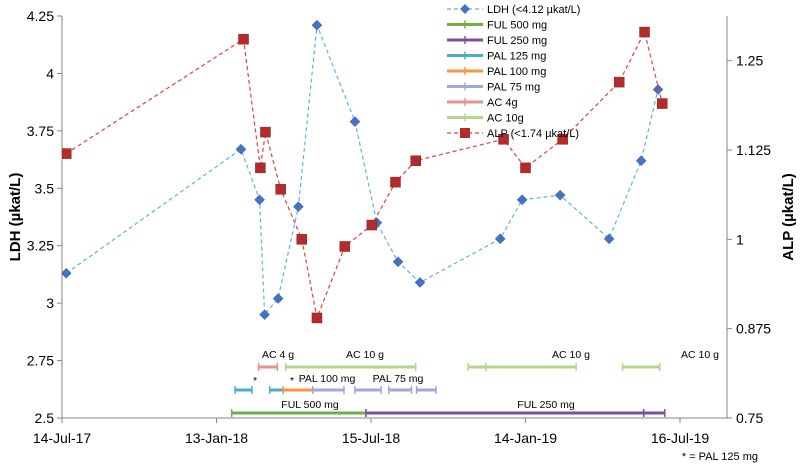 Image resolution: width=800 pixels, height=467 pixels. What do you see at coordinates (505, 119) in the screenshot?
I see `legend-label: AC 10g` at bounding box center [505, 119].